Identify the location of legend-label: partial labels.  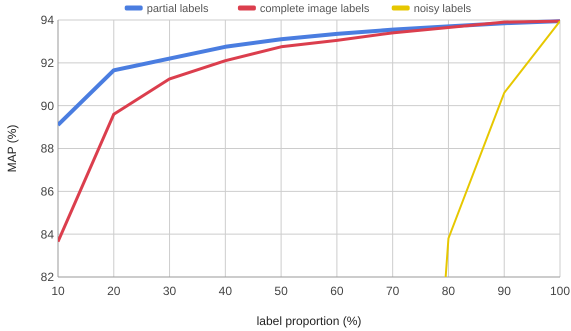
(177, 8).